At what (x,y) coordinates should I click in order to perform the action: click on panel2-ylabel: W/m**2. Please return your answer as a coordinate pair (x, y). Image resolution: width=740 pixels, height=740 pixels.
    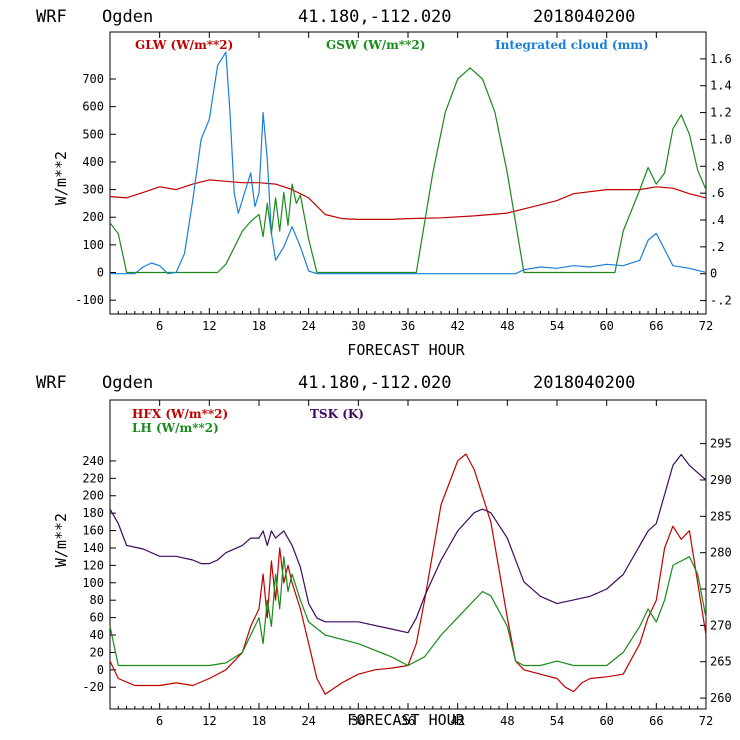
    Looking at the image, I should click on (61, 540).